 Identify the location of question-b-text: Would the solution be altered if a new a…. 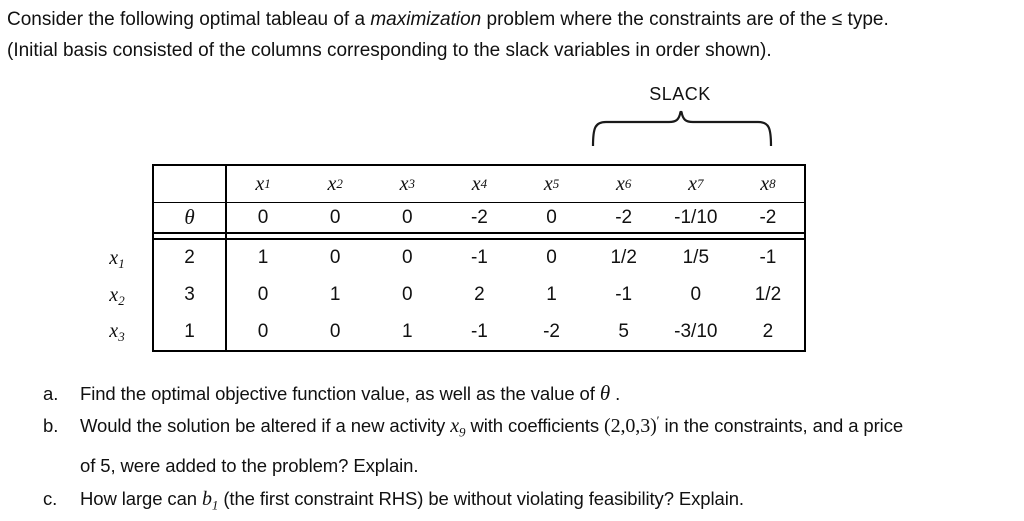
(265, 425).